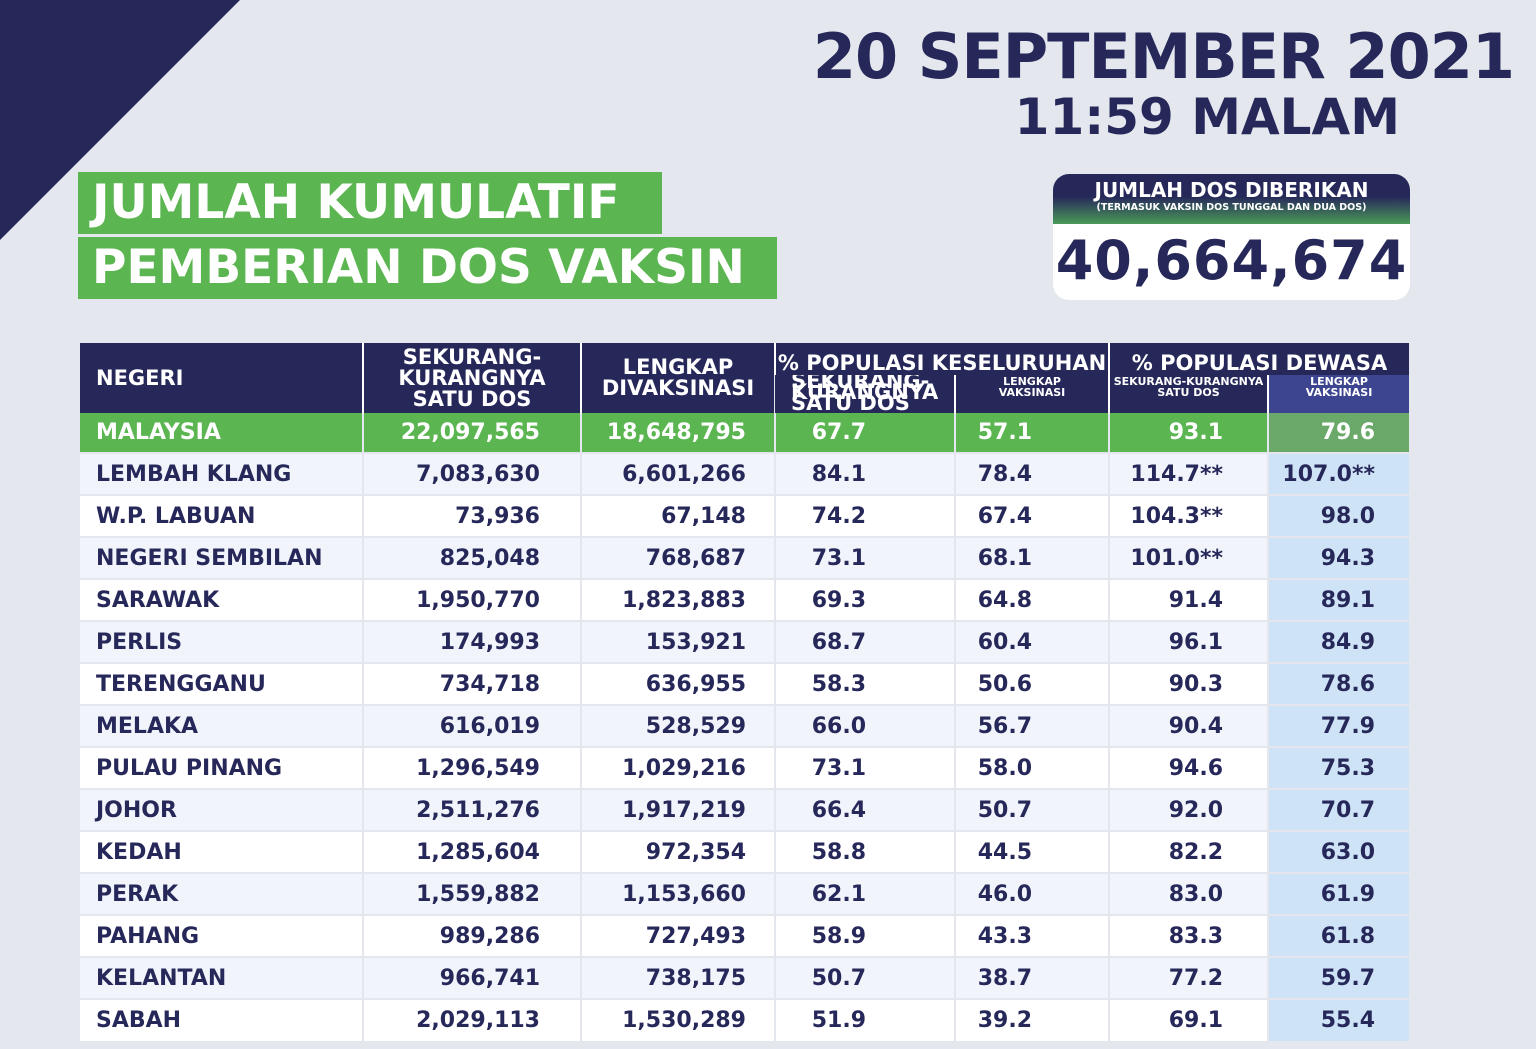 This screenshot has height=1049, width=1536. I want to click on cell-pct-all-one: 58.9, so click(864, 935).